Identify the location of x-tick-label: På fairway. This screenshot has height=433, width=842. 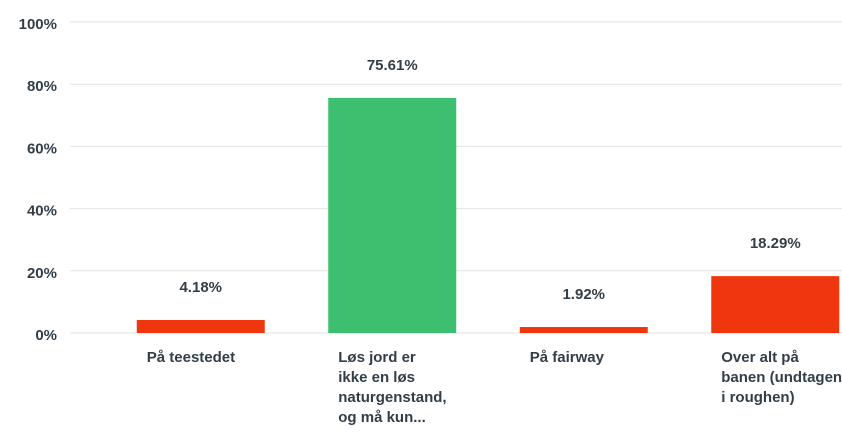
(567, 357).